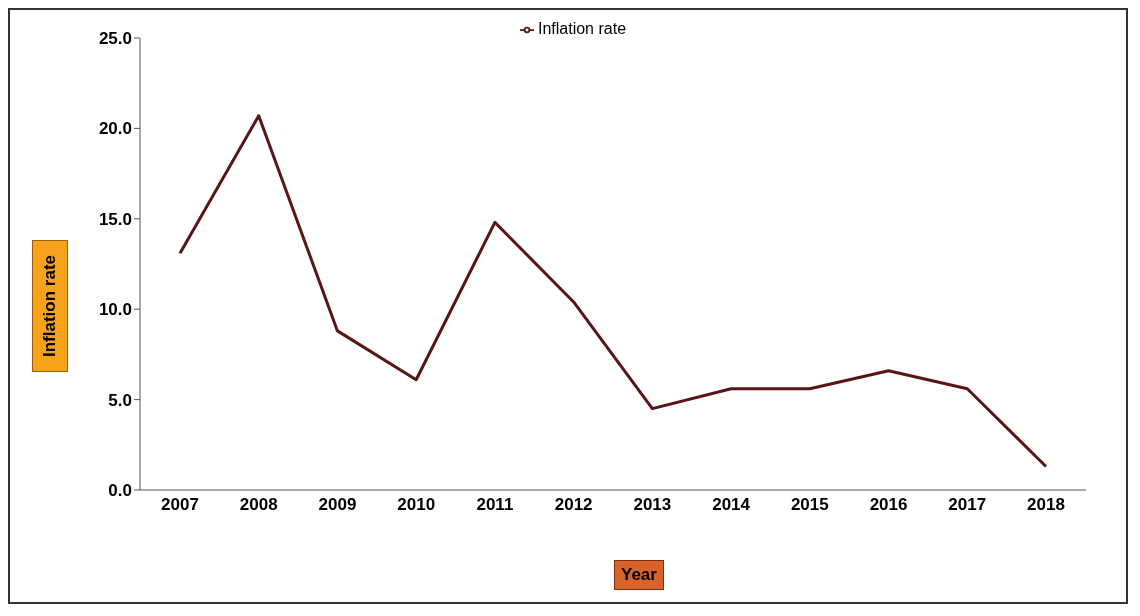  Describe the element at coordinates (50, 306) in the screenshot. I see `y-axis-title: Inflation rate` at that location.